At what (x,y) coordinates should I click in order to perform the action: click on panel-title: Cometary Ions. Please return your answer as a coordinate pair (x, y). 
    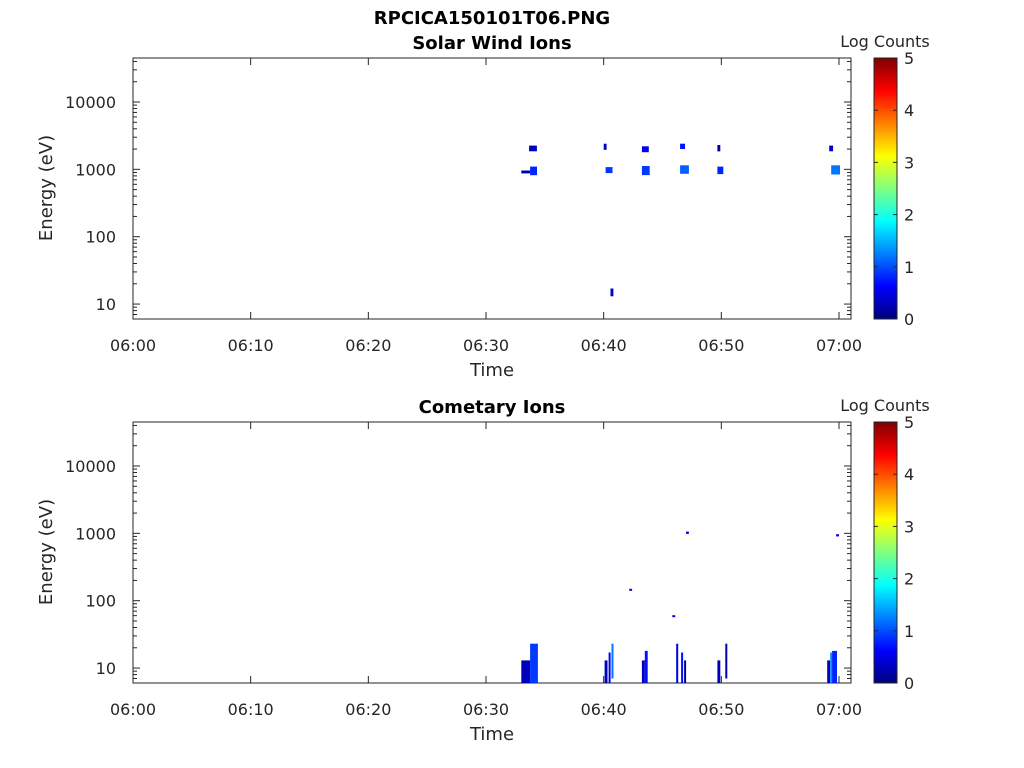
    Looking at the image, I should click on (492, 407).